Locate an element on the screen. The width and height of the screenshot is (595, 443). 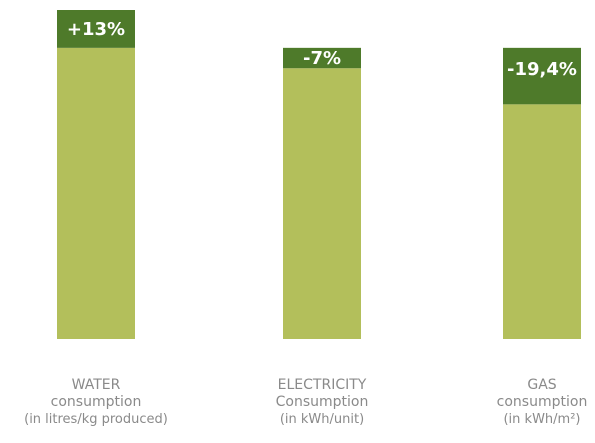
category-name: ELECTRICITY is located at coordinates (322, 385).